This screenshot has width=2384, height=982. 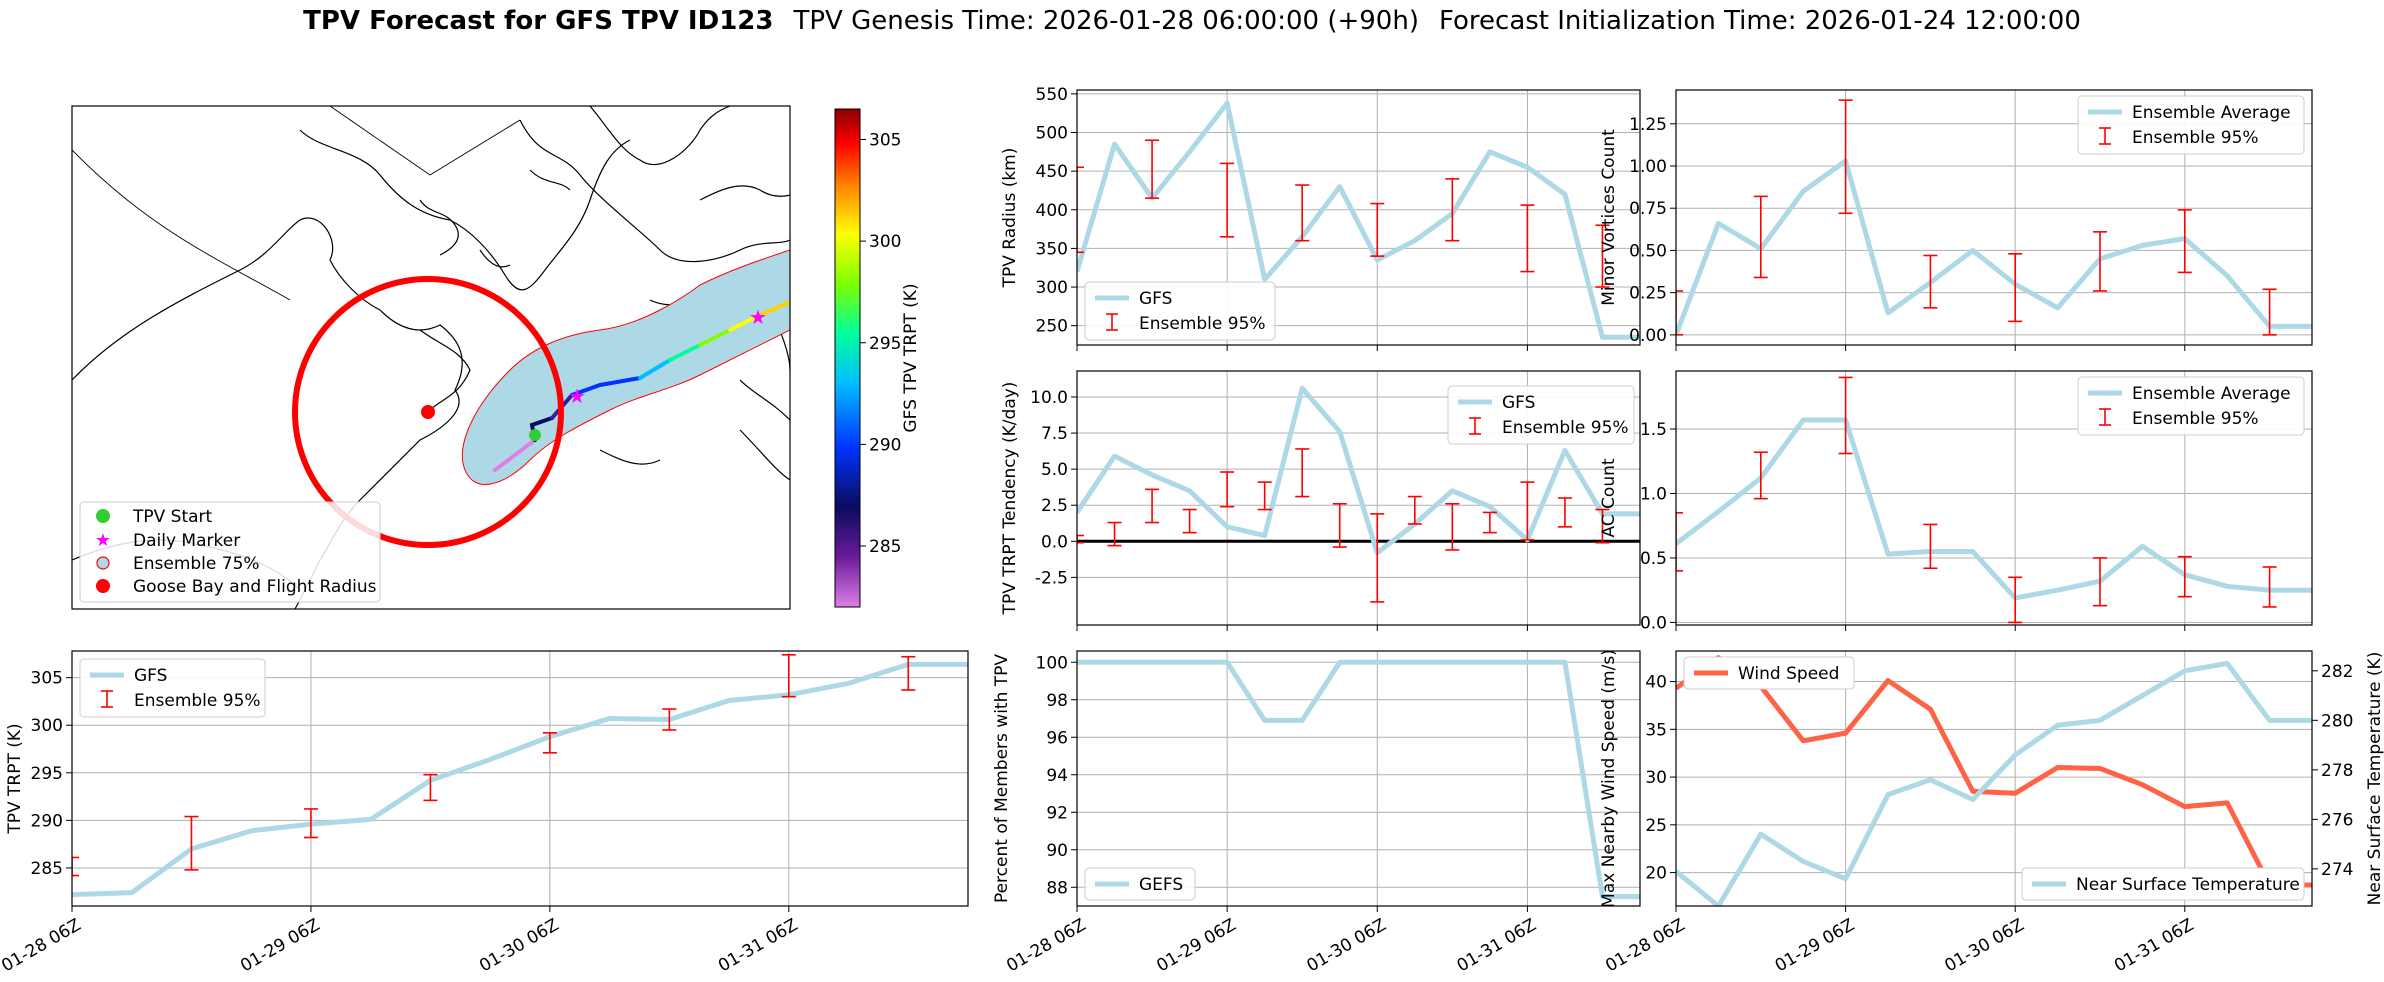 I want to click on y-tick-label: 88, so click(x=1057, y=888).